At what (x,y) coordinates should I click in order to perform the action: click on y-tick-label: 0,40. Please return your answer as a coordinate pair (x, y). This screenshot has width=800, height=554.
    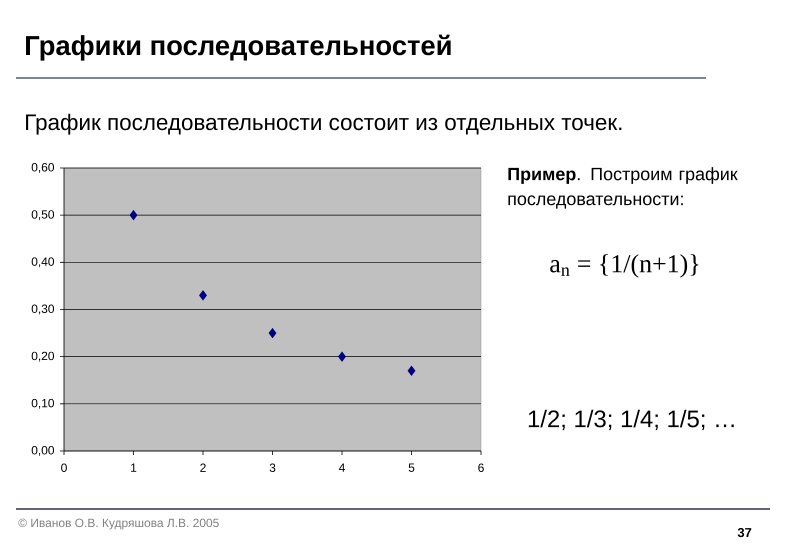
    Looking at the image, I should click on (43, 262).